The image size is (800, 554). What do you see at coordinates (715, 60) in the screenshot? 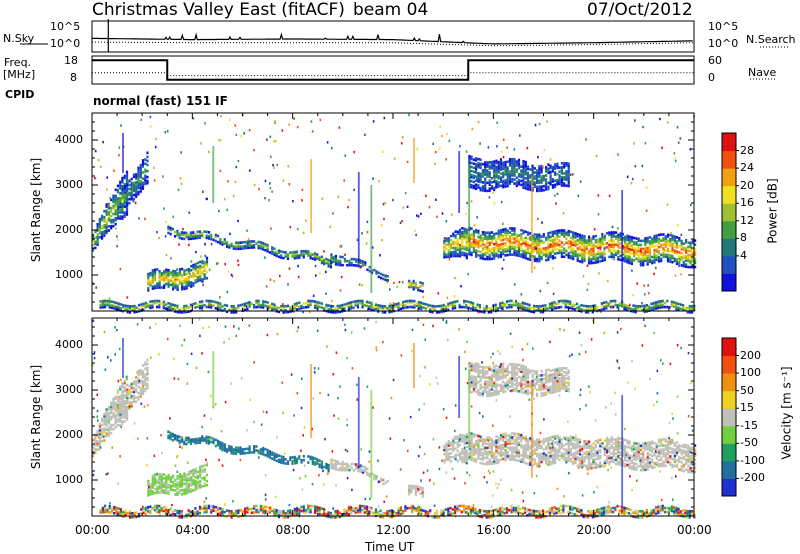
I see `freq-right-tick-high: 60` at bounding box center [715, 60].